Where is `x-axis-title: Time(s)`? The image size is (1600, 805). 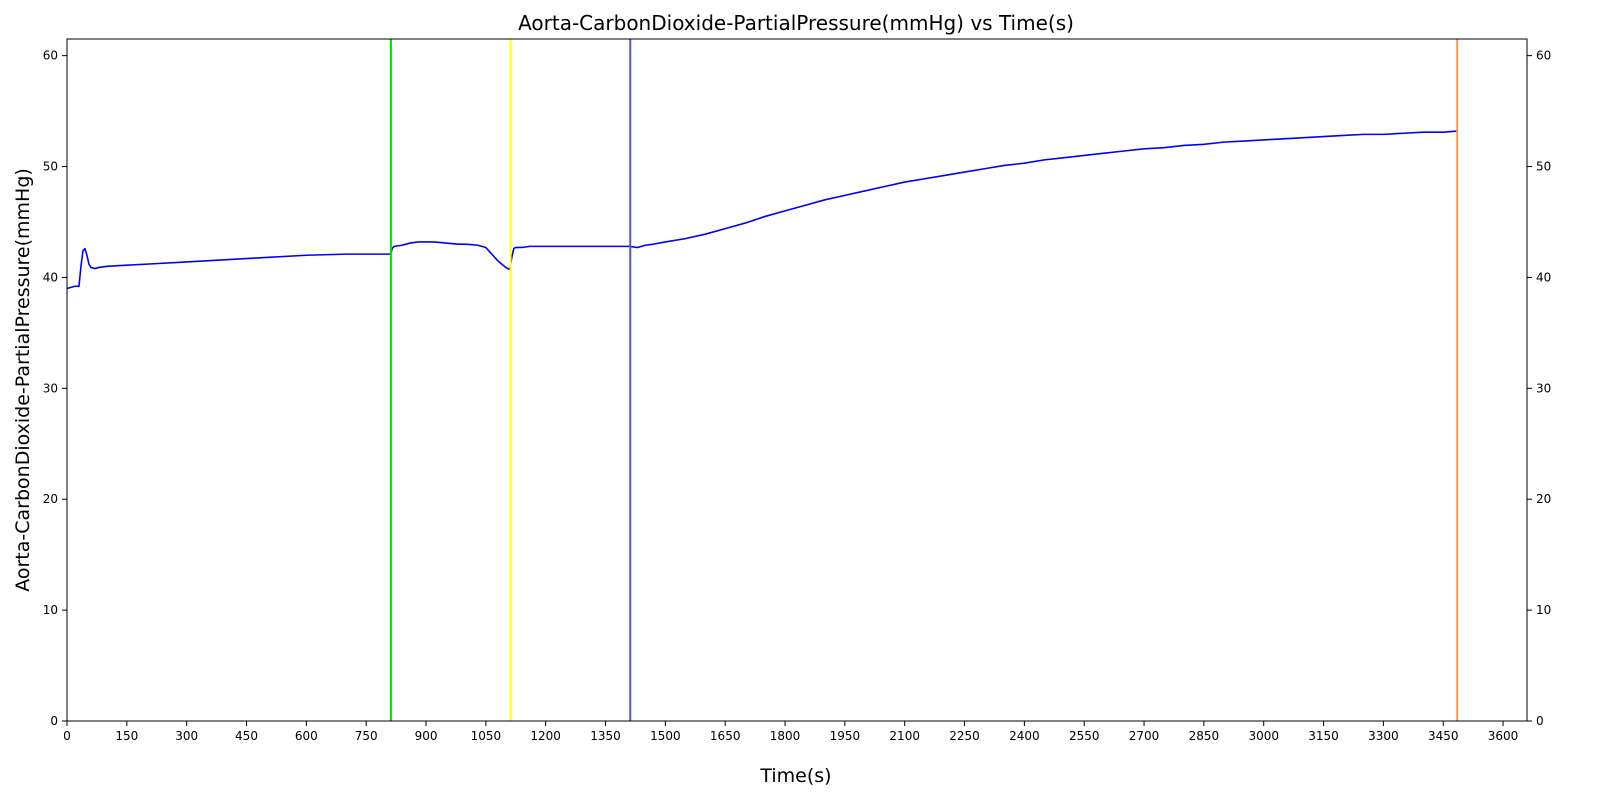
x-axis-title: Time(s) is located at coordinates (795, 776).